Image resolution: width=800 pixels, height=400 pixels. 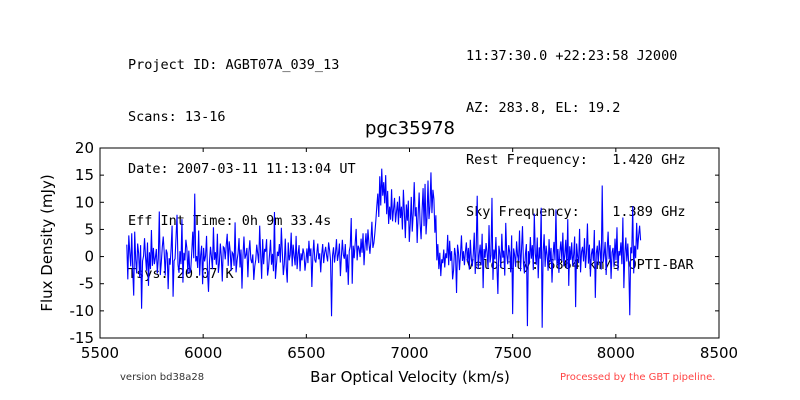 What do you see at coordinates (306, 353) in the screenshot?
I see `x-tick-label: 6500` at bounding box center [306, 353].